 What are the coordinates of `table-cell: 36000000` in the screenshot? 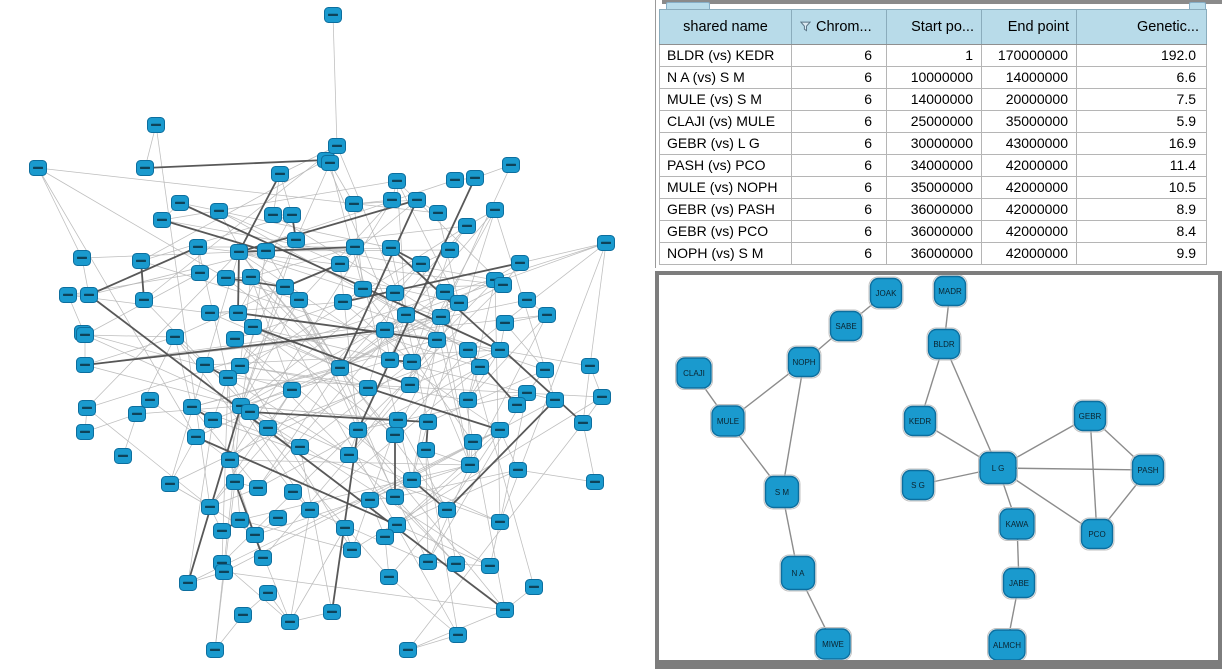 It's located at (934, 253).